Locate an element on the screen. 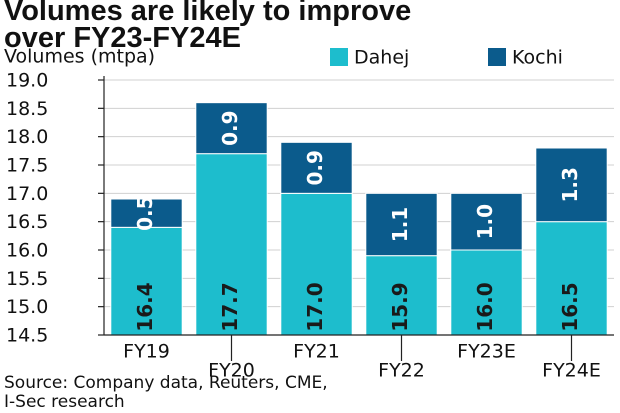  data-label: 15.9 is located at coordinates (400, 306).